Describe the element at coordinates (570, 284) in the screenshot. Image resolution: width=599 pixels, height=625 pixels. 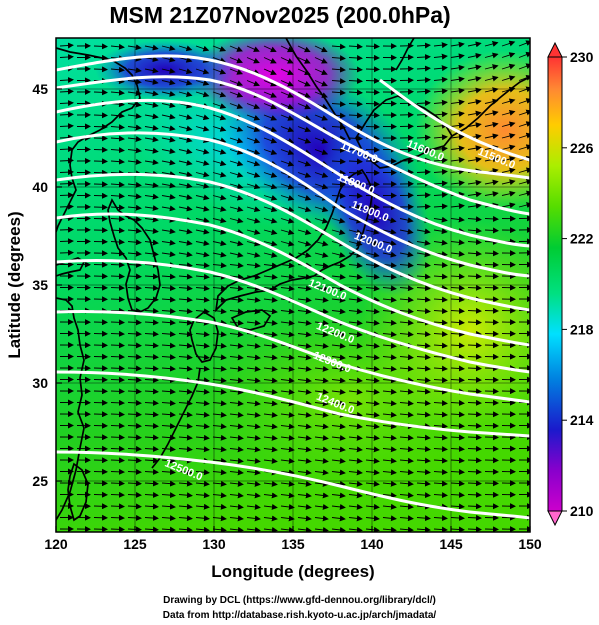
I see `colorbar: 230 226 222 218 214 210` at that location.